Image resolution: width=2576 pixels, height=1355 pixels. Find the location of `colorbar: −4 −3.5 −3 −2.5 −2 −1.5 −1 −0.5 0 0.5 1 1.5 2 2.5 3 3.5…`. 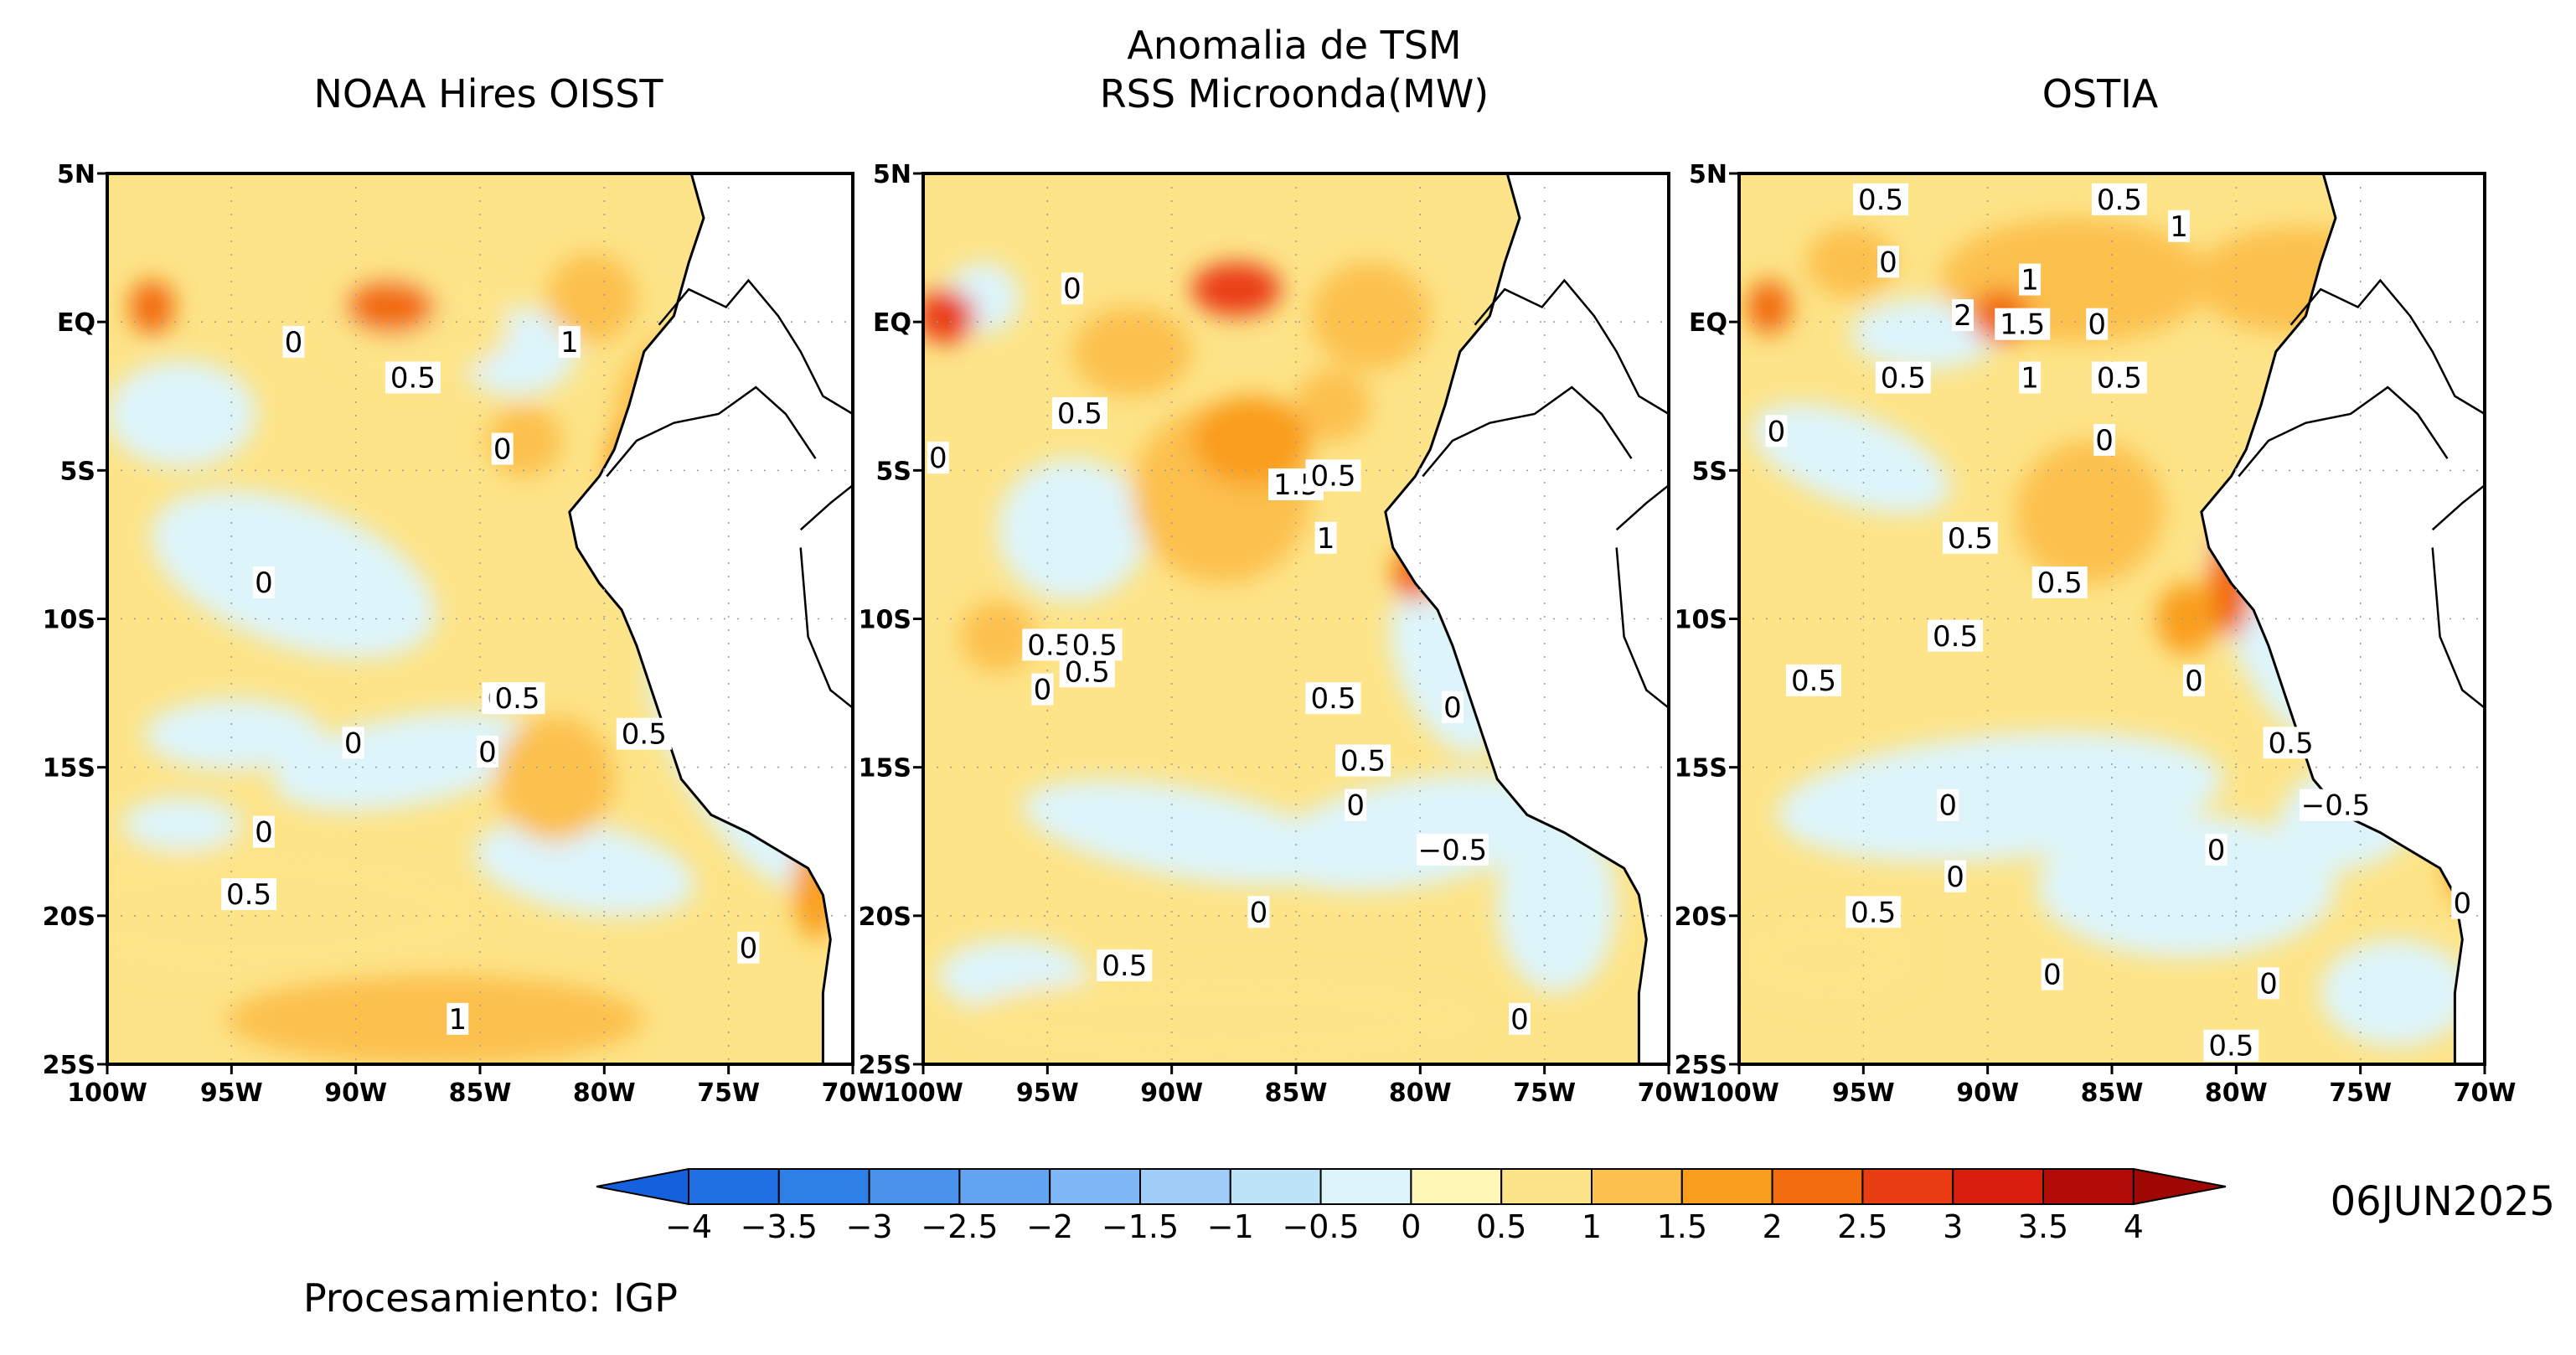

colorbar: −4 −3.5 −3 −2.5 −2 −1.5 −1 −0.5 0 0.5 1 1.5 2 2.5 3 3.5… is located at coordinates (1411, 1206).